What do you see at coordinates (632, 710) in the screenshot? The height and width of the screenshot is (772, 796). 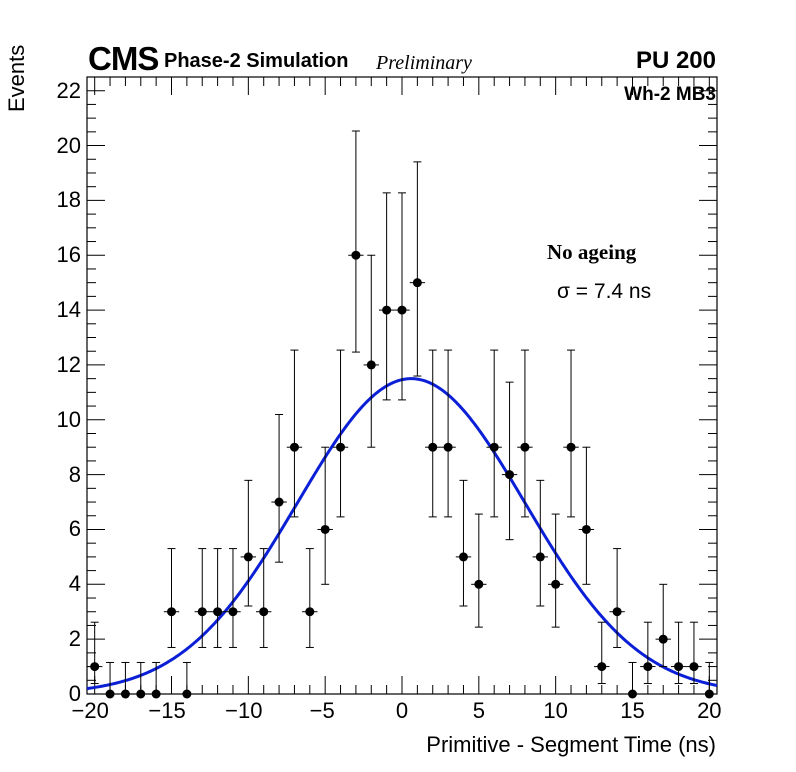 I see `x-tick-label: 15` at bounding box center [632, 710].